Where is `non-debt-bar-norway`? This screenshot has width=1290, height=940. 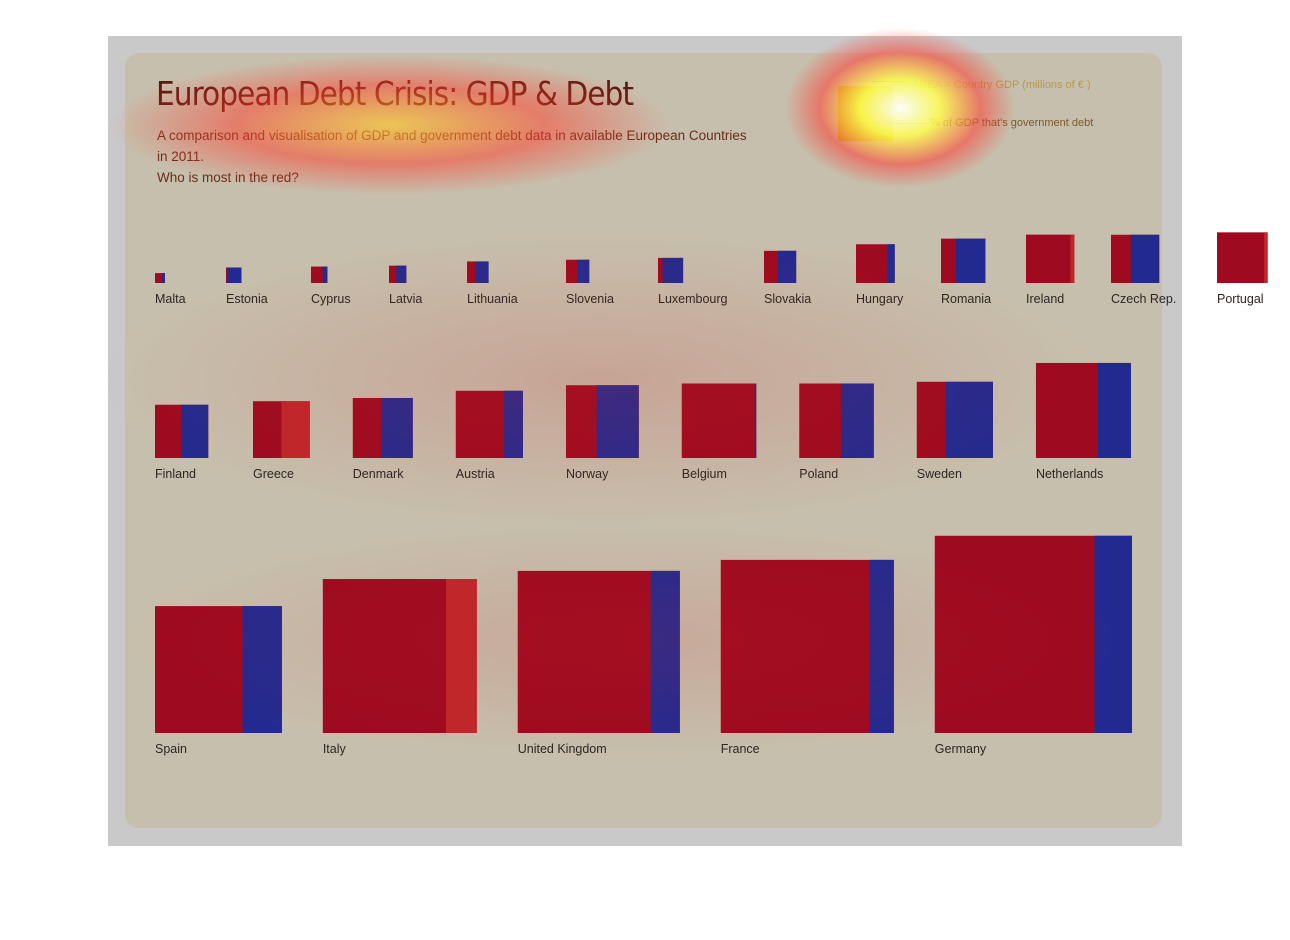
non-debt-bar-norway is located at coordinates (617, 421).